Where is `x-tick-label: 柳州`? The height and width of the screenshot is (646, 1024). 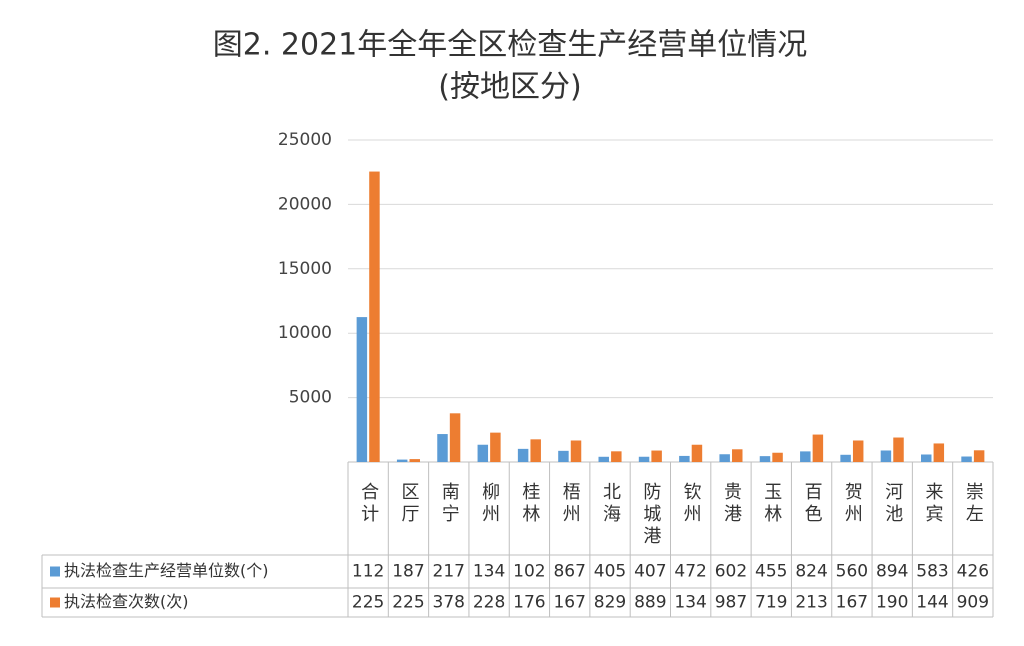
x-tick-label: 柳州 is located at coordinates (489, 504).